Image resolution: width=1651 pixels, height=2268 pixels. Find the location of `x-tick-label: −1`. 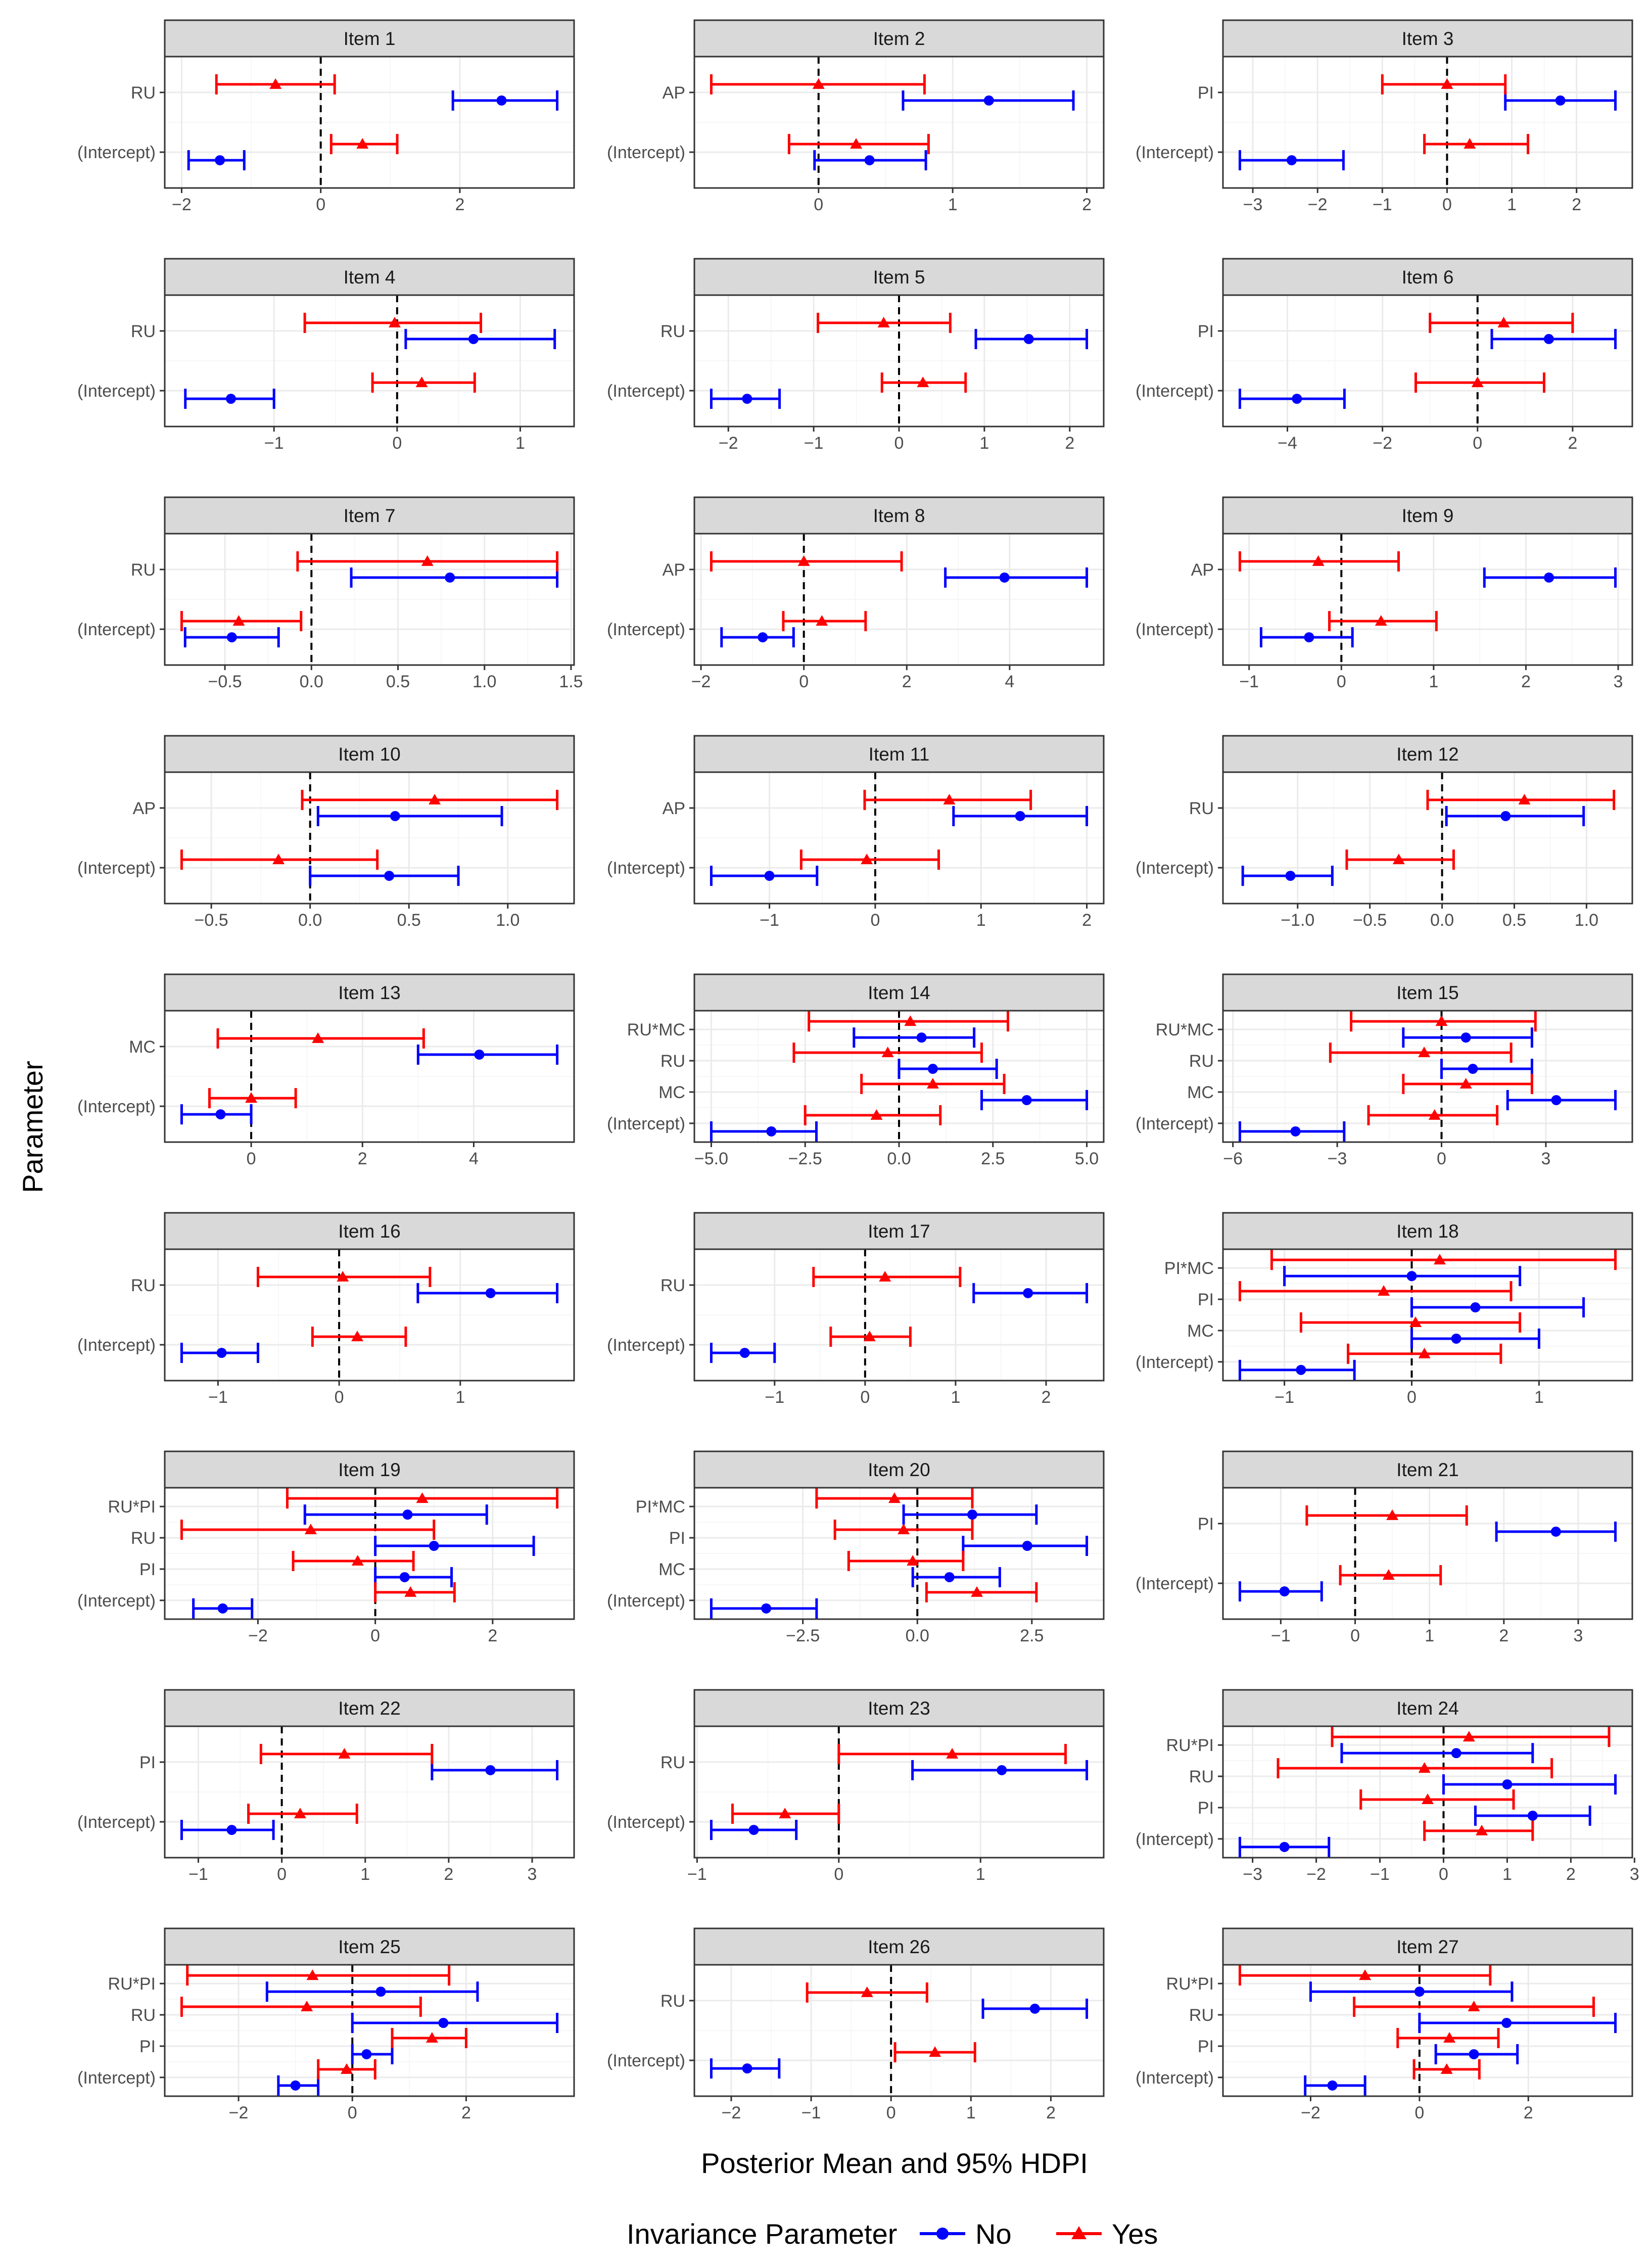

x-tick-label: −1 is located at coordinates (775, 1398).